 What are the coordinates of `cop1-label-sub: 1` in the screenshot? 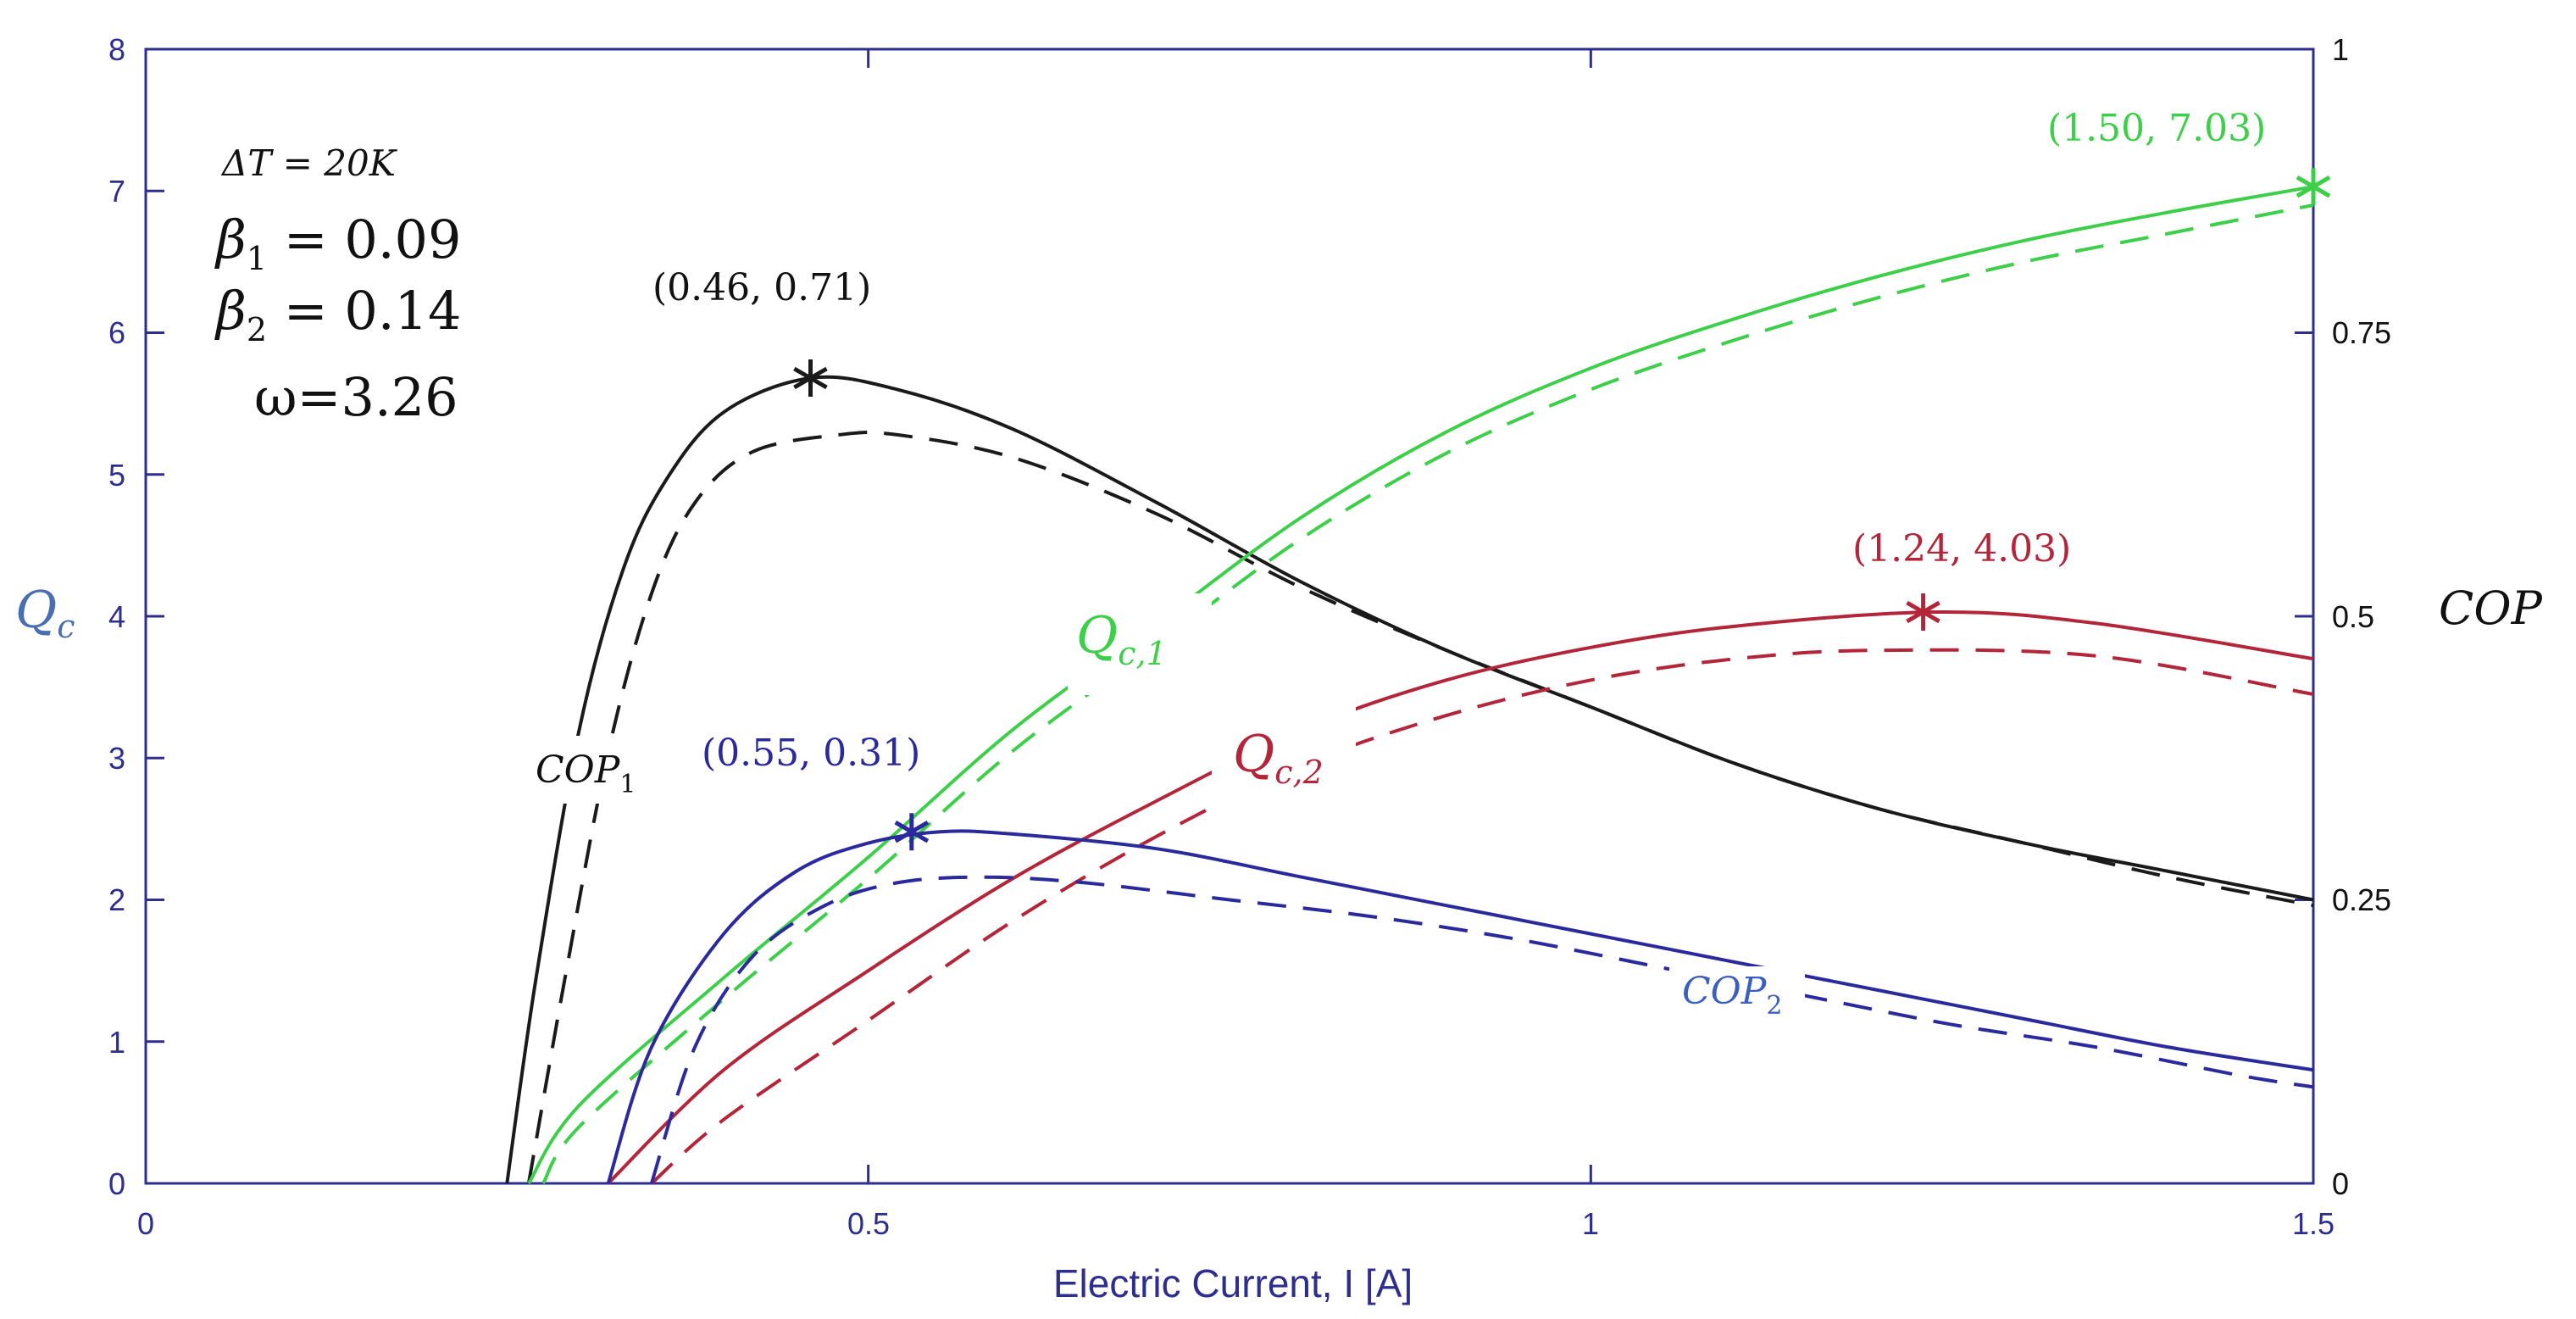 It's located at (627, 784).